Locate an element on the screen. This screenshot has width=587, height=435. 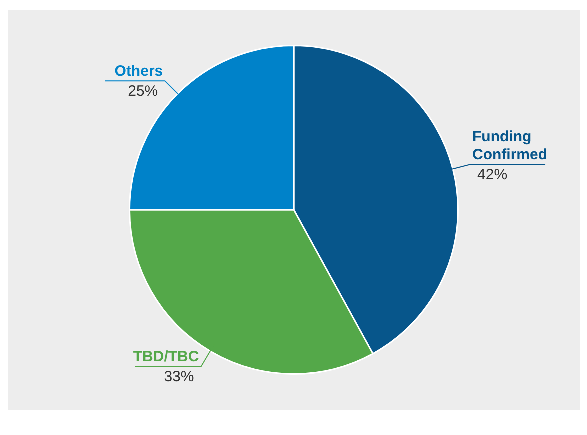
slice-label: Funding Confirmed is located at coordinates (510, 146).